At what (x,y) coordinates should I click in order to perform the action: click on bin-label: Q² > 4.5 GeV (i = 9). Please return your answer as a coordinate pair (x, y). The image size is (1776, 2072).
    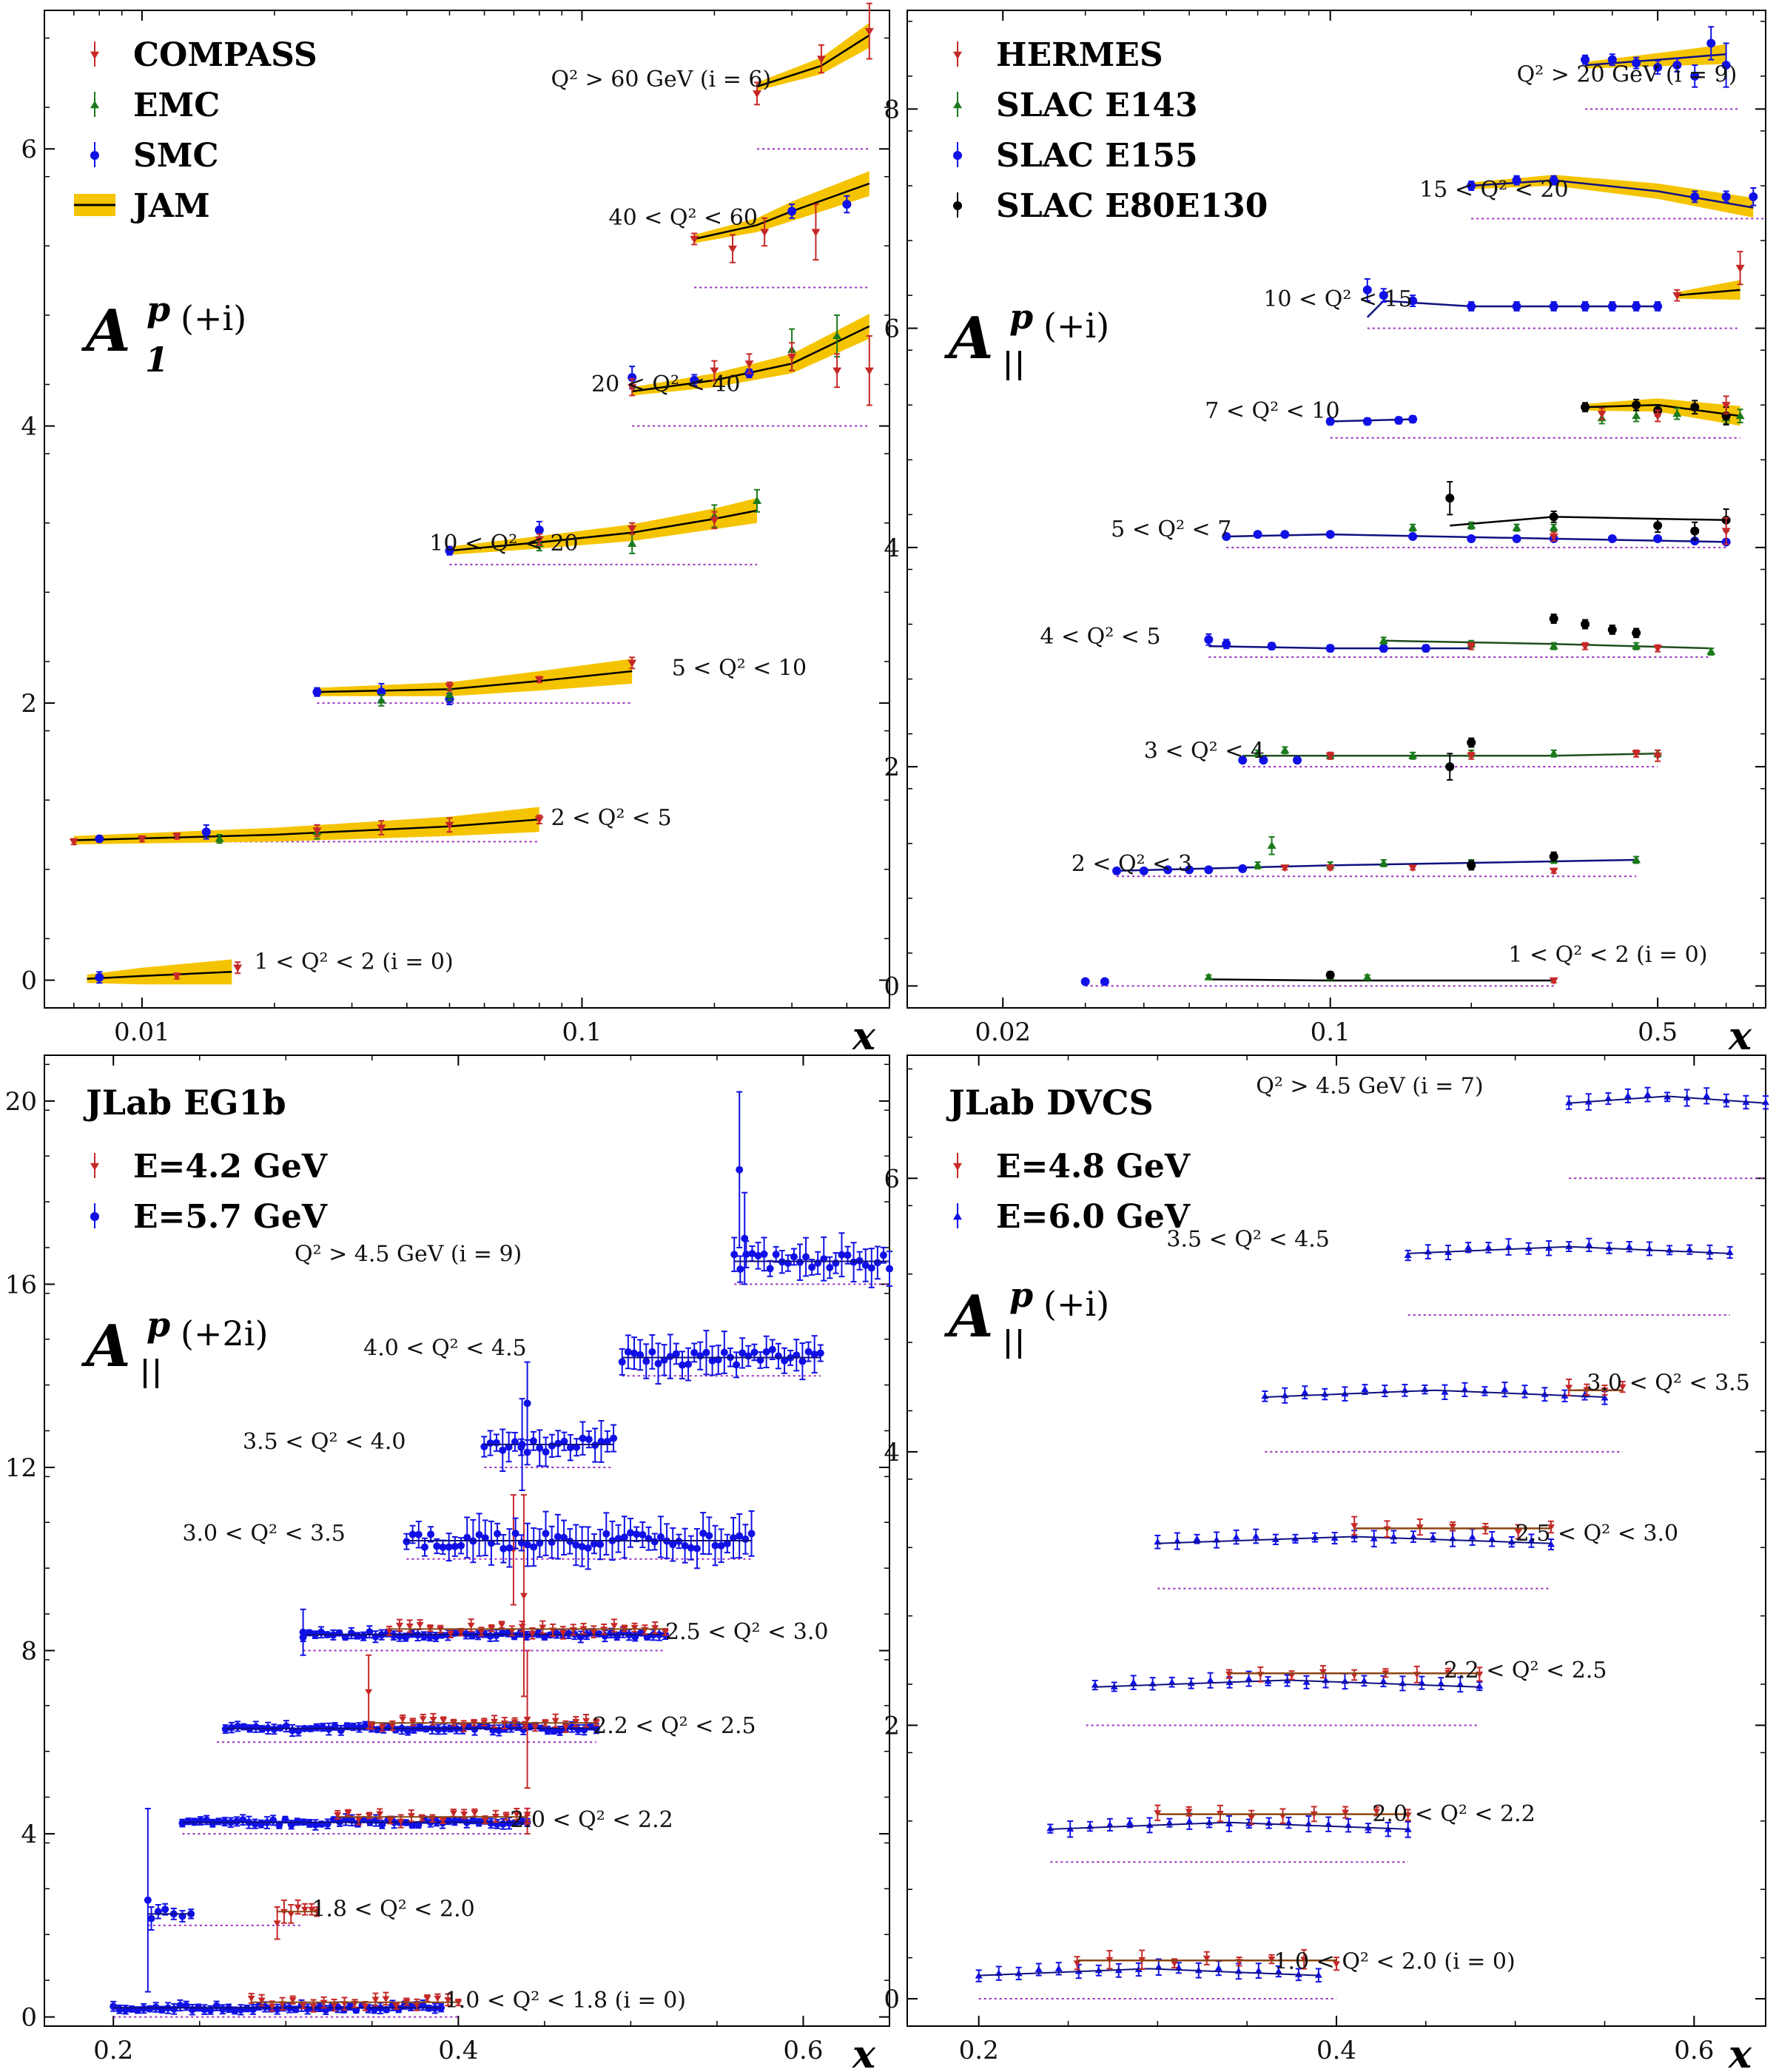
    Looking at the image, I should click on (408, 1254).